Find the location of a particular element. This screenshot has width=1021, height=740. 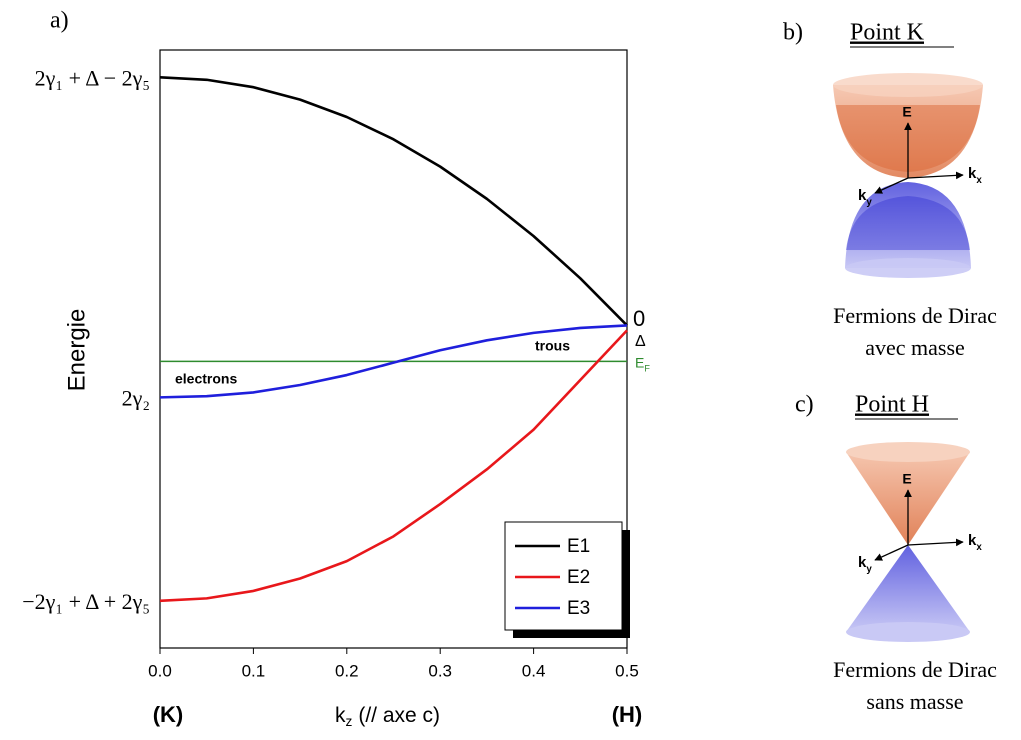

fermi-label-symbol: E is located at coordinates (639, 362).